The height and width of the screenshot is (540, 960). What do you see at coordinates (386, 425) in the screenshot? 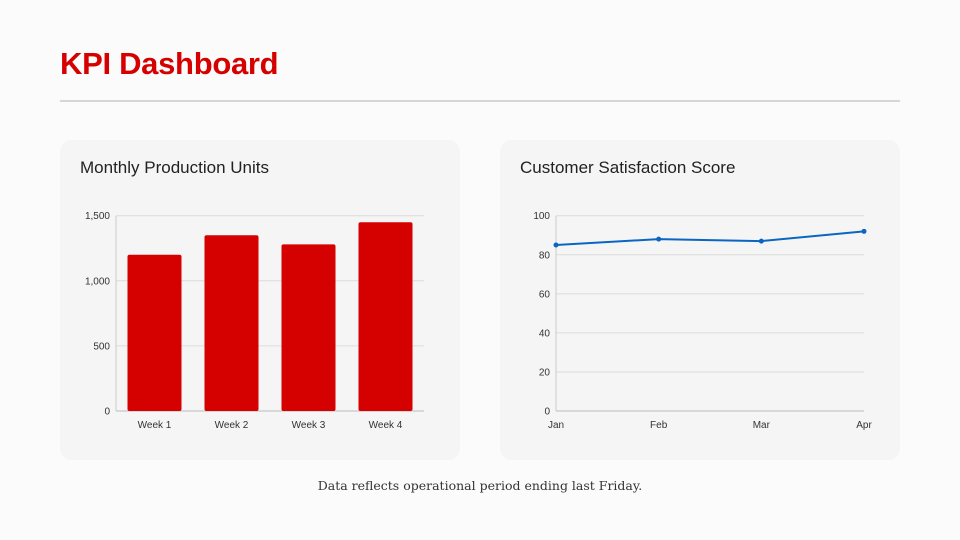
I see `x-tick-label: Week 4` at bounding box center [386, 425].